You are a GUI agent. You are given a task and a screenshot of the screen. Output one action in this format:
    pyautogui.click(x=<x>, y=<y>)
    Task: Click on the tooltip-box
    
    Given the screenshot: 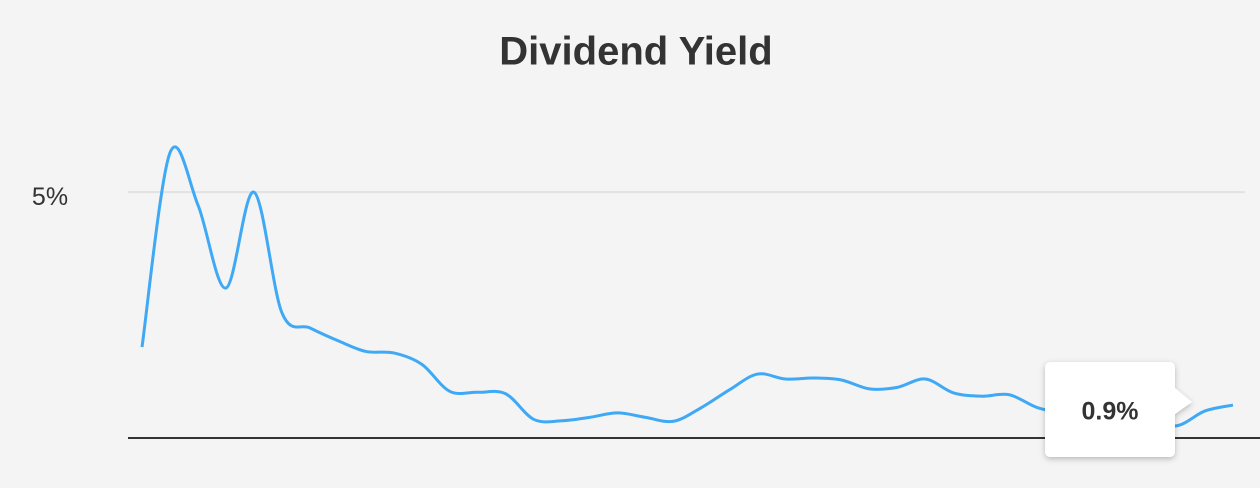 What is the action you would take?
    pyautogui.click(x=1118, y=409)
    